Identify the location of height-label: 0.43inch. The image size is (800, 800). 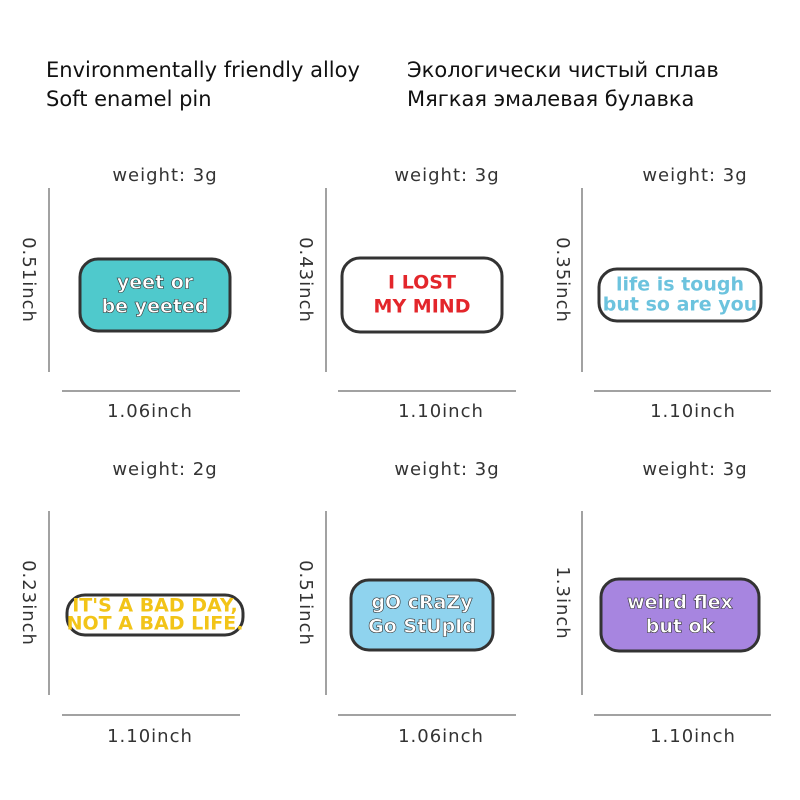
(305, 280).